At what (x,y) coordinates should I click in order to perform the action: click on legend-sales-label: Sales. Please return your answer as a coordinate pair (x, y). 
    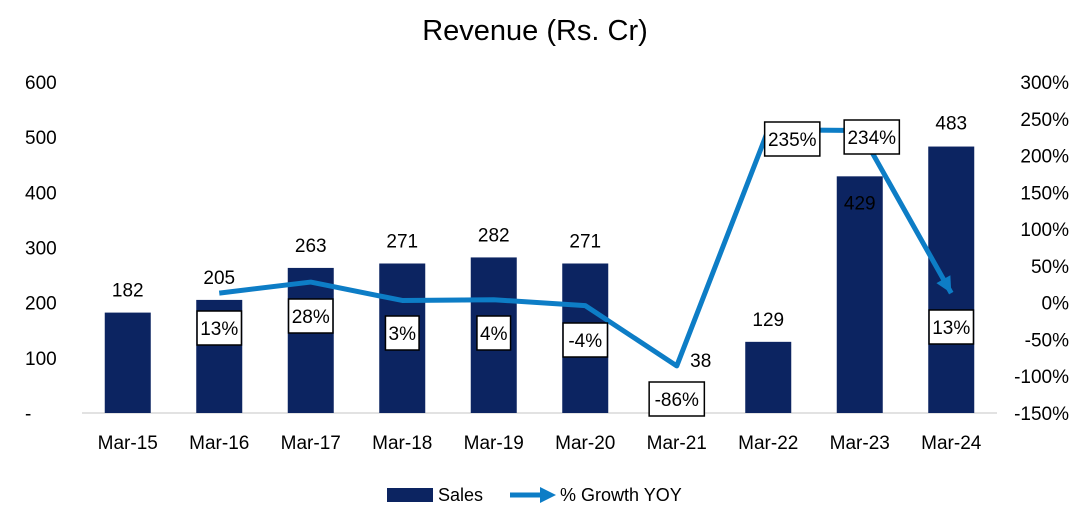
    Looking at the image, I should click on (460, 495).